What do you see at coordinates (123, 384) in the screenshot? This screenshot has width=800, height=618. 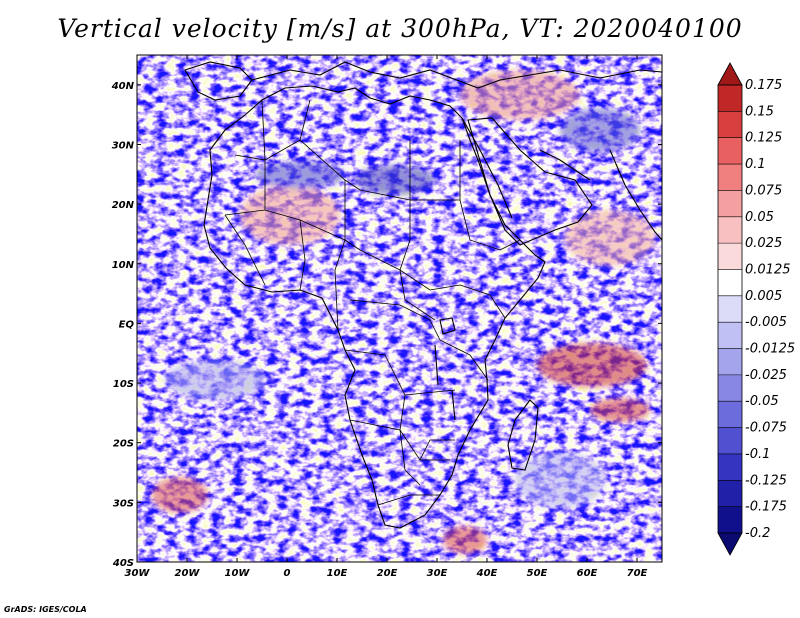 I see `lat-tick-label: 10S` at bounding box center [123, 384].